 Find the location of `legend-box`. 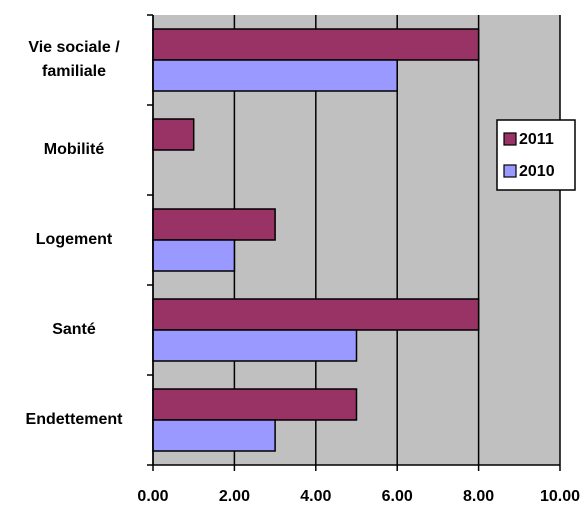

legend-box is located at coordinates (536, 155).